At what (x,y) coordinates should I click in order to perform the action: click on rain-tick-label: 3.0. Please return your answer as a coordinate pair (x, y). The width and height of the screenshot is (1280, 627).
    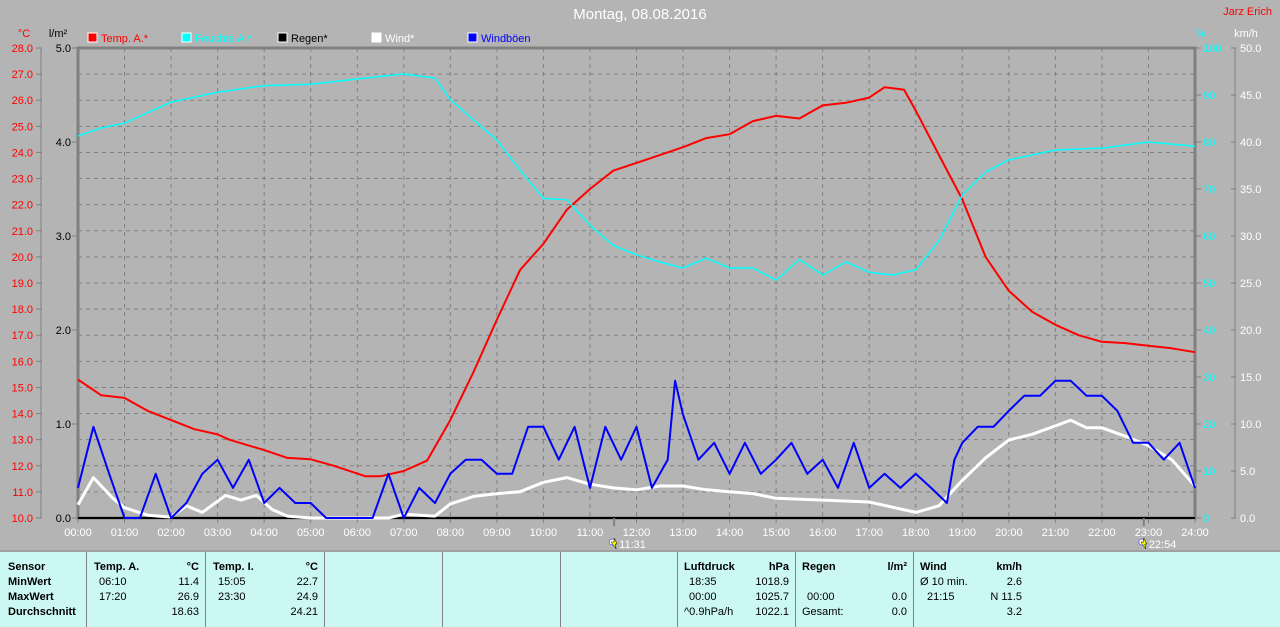
    Looking at the image, I should click on (63, 237).